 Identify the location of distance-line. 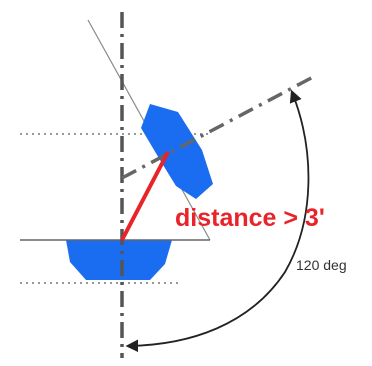
(145, 196).